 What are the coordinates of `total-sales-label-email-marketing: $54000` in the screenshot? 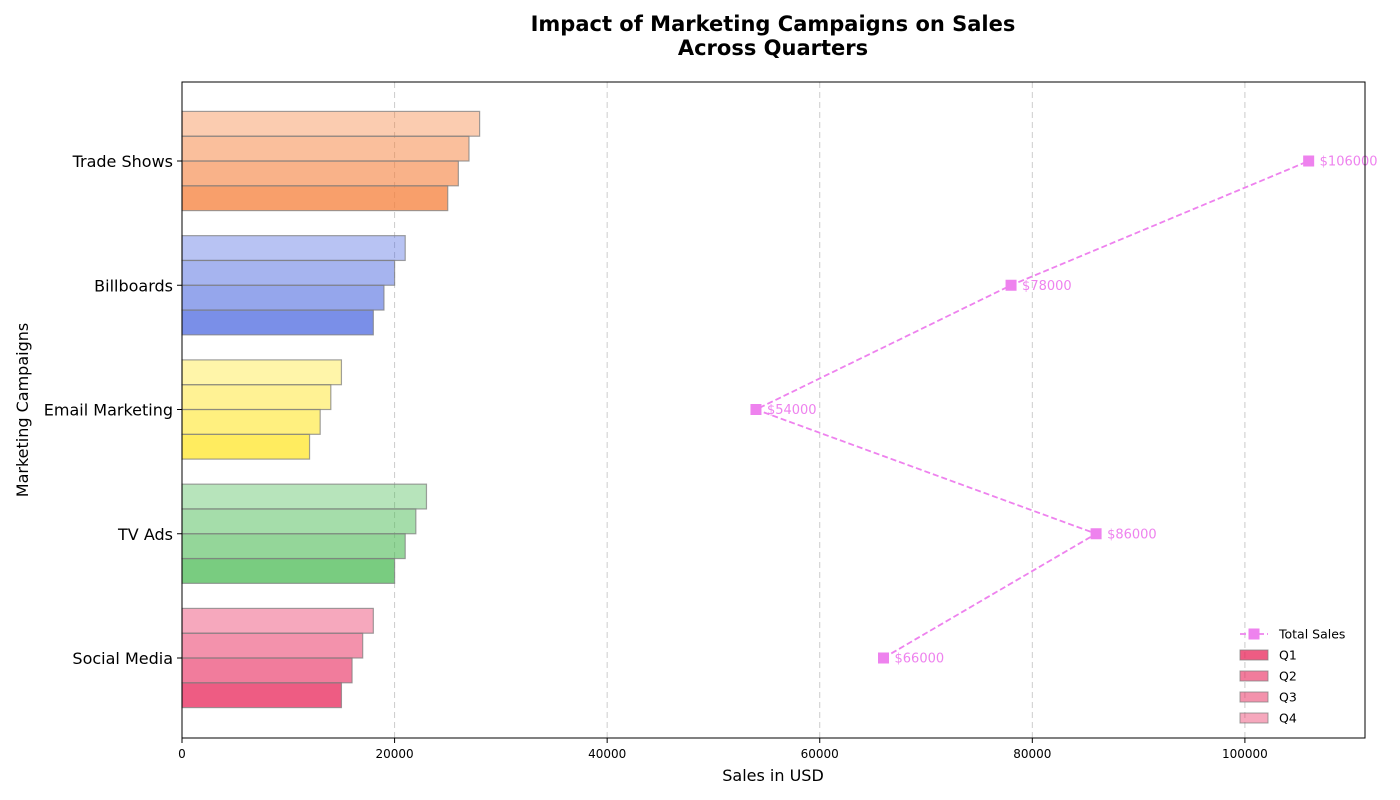 It's located at (792, 410).